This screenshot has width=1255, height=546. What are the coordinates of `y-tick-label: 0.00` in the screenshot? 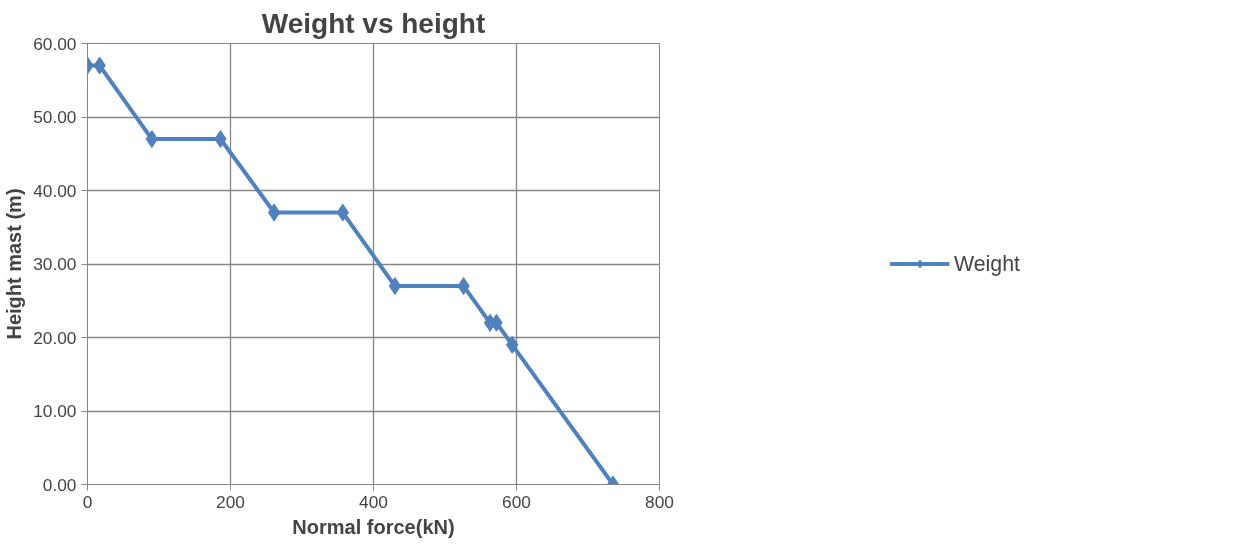 It's located at (59, 484).